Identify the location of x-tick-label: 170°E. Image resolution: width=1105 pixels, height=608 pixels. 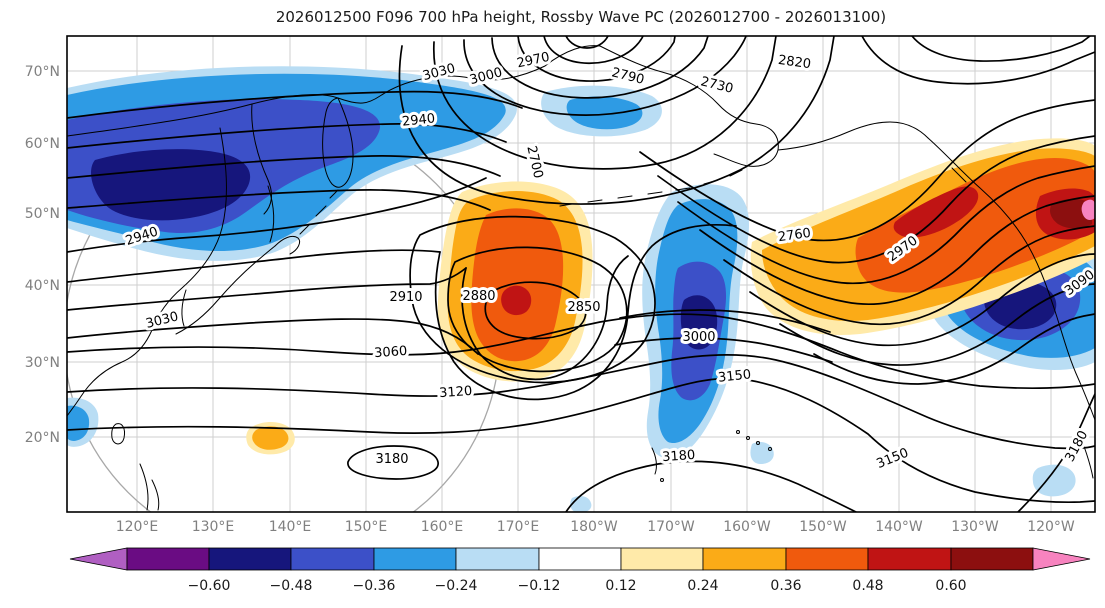
(518, 527).